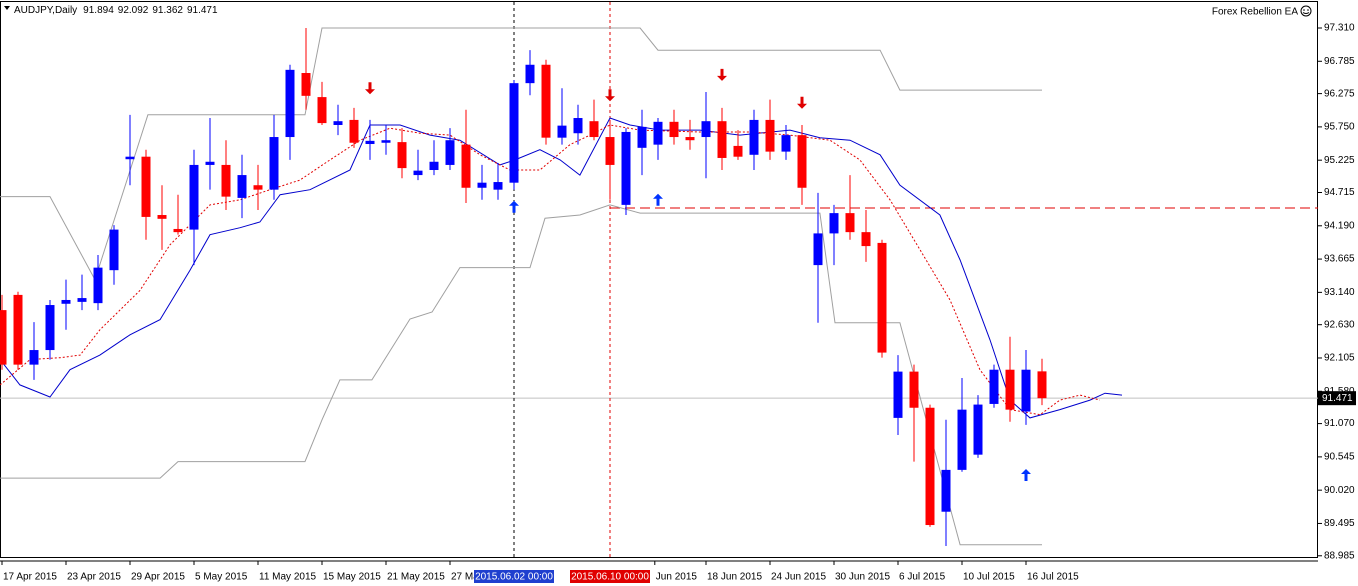 This screenshot has height=586, width=1358. I want to click on x-tick-label: 11 May 2015, so click(288, 577).